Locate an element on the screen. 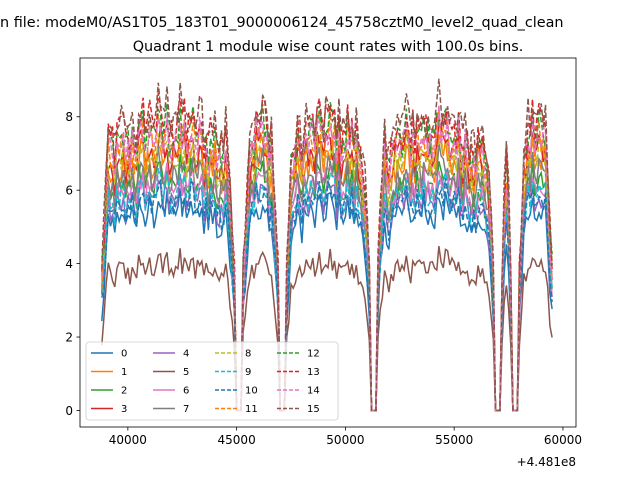 This screenshot has height=480, width=640. y-tick-label: 8 is located at coordinates (69, 117).